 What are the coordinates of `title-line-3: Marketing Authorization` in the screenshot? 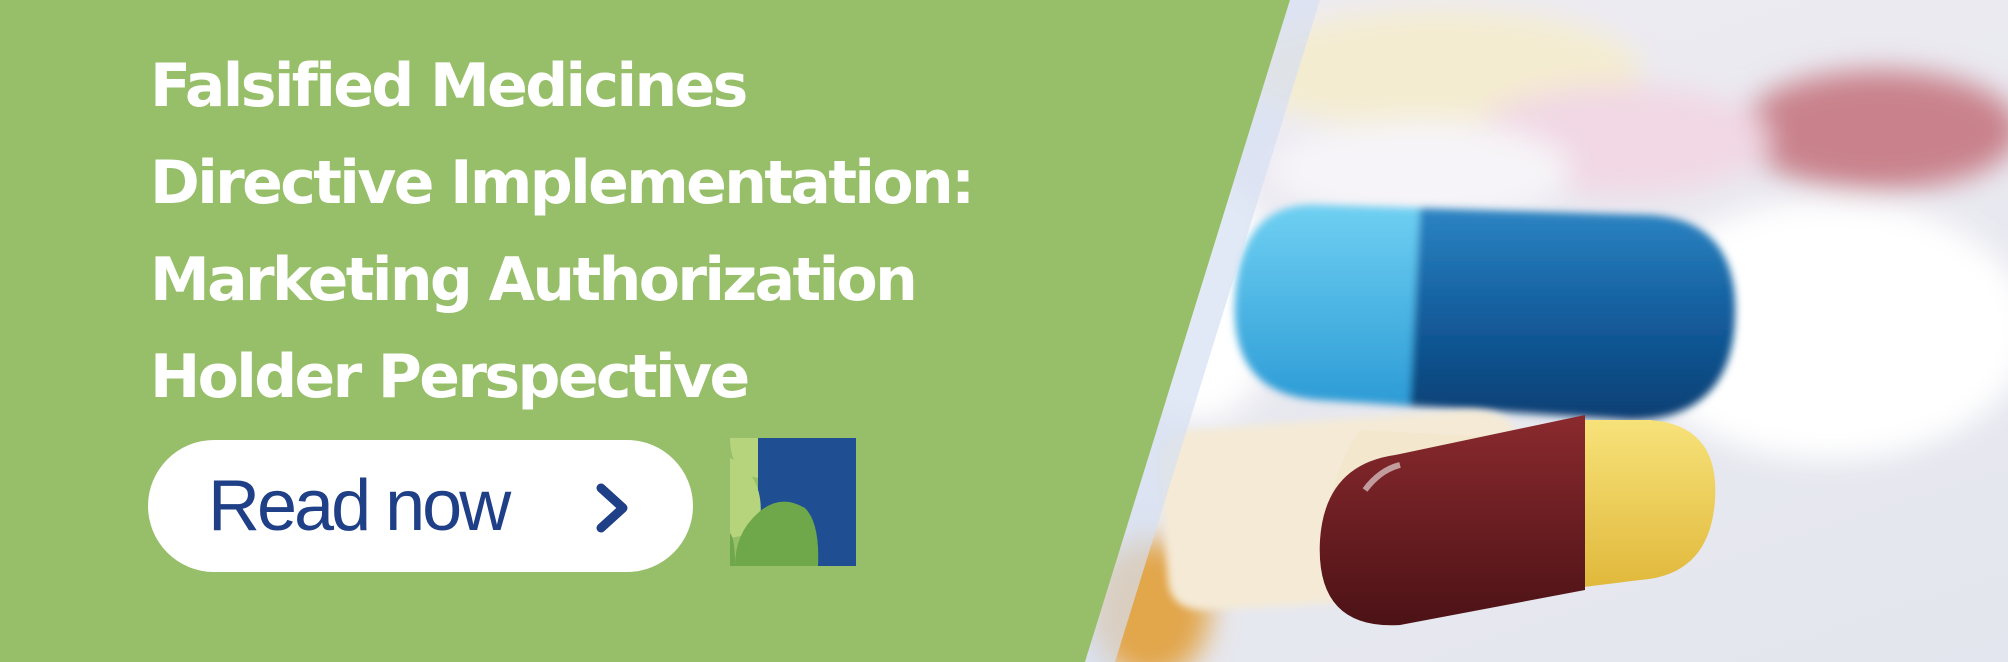 It's located at (534, 280).